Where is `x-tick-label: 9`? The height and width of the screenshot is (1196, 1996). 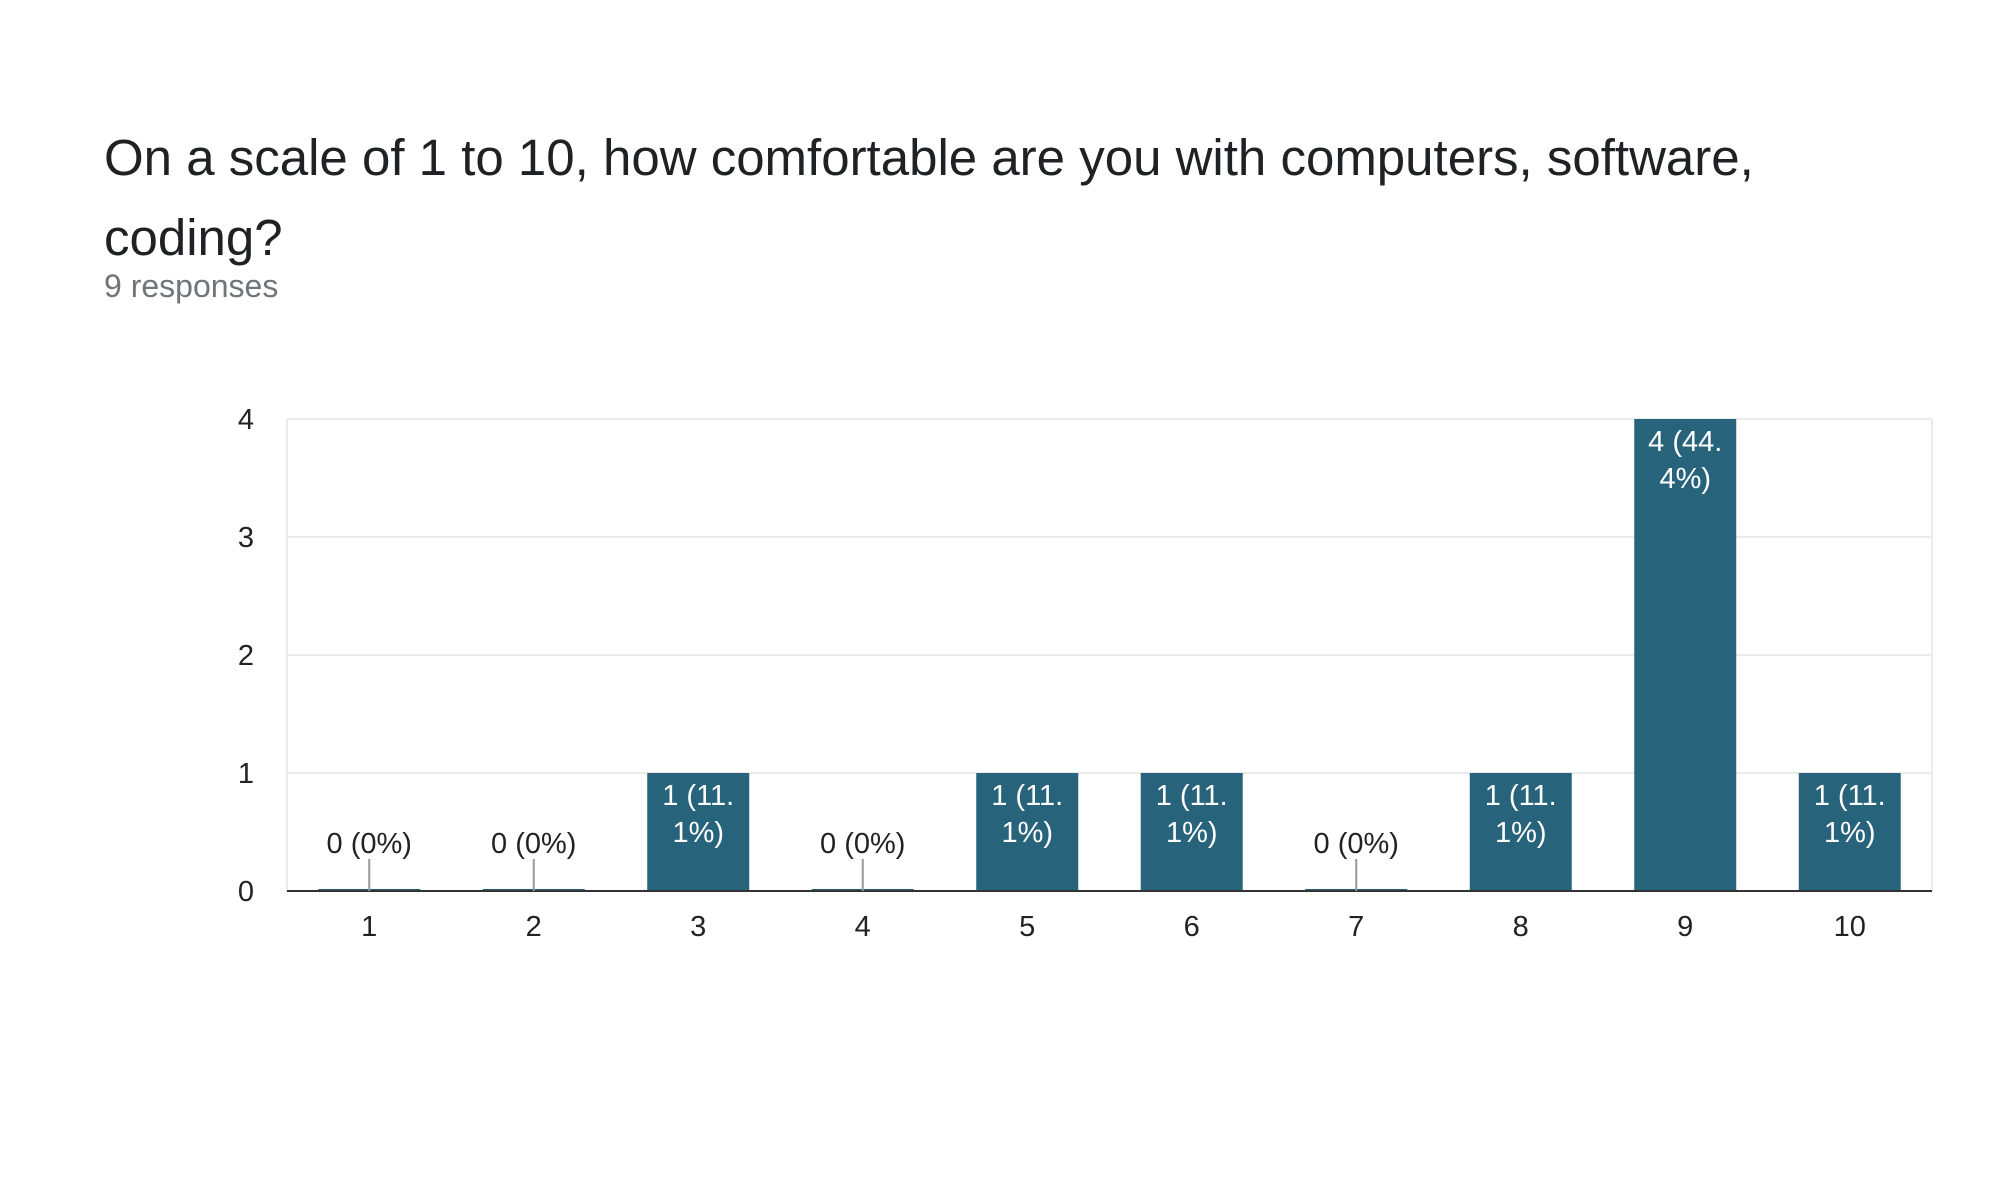 x-tick-label: 9 is located at coordinates (1685, 927).